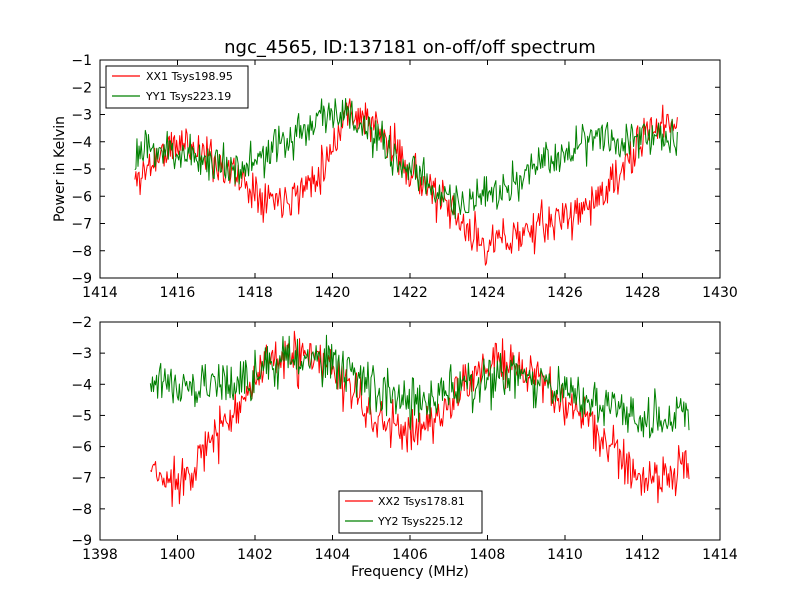 This screenshot has width=800, height=600. I want to click on bottom-x-tick-label: 1406, so click(410, 555).